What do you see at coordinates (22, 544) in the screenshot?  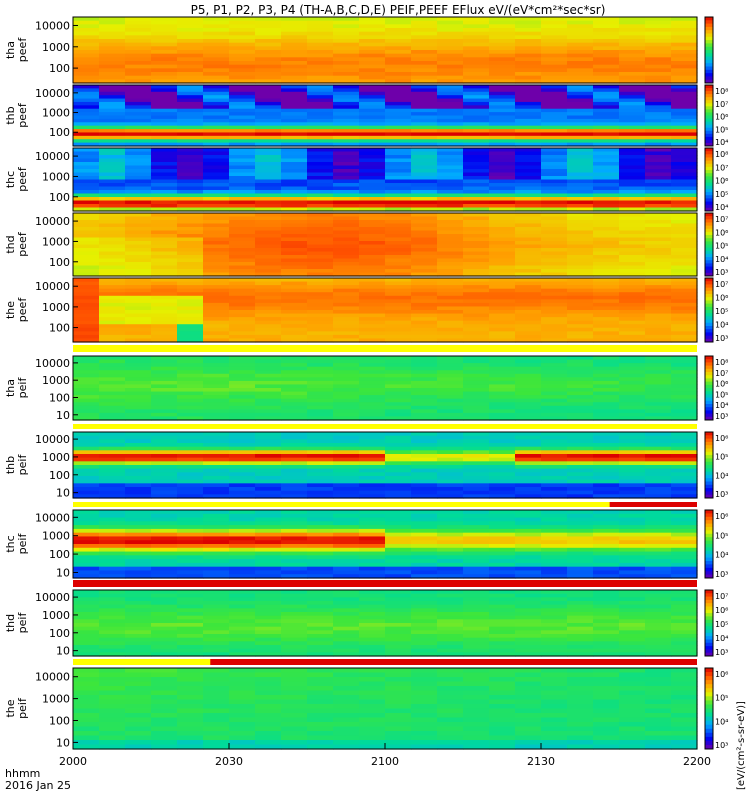 I see `panel-product-label: peif` at bounding box center [22, 544].